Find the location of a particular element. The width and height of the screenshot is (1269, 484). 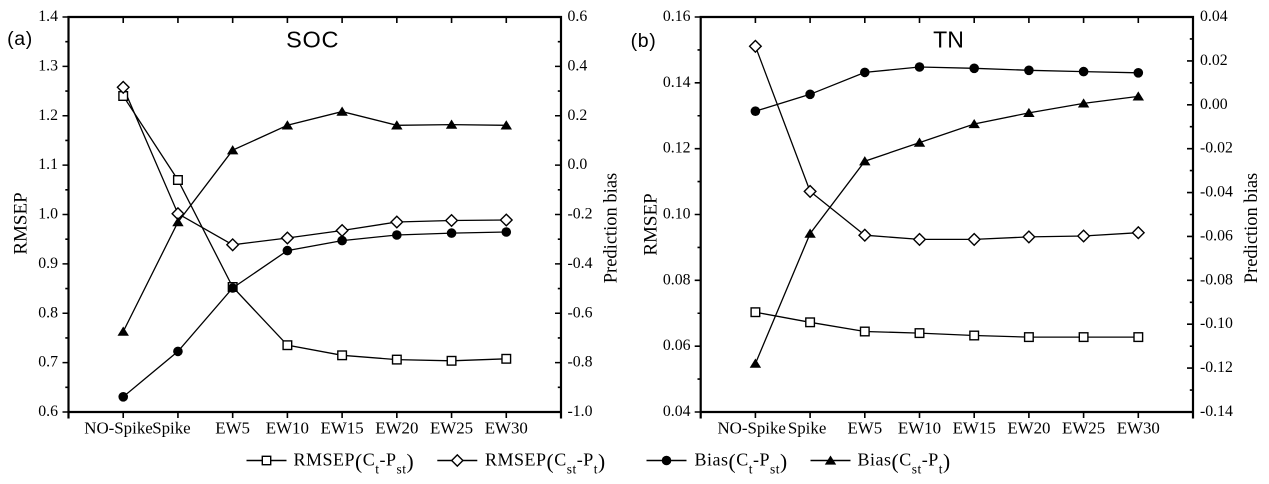

svg-text: 0.14 is located at coordinates (677, 82).